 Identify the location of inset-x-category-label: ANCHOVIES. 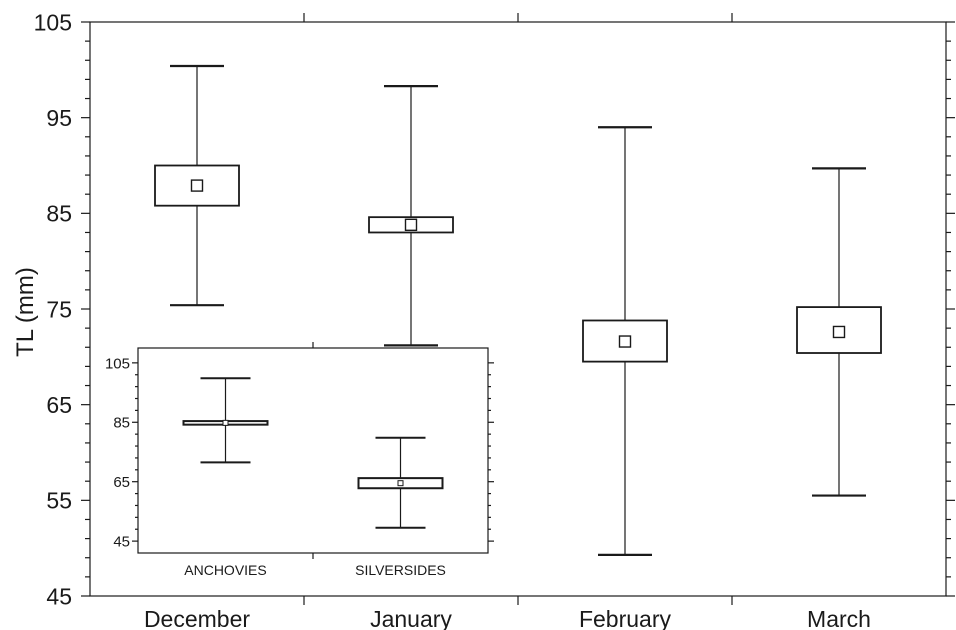
(225, 570).